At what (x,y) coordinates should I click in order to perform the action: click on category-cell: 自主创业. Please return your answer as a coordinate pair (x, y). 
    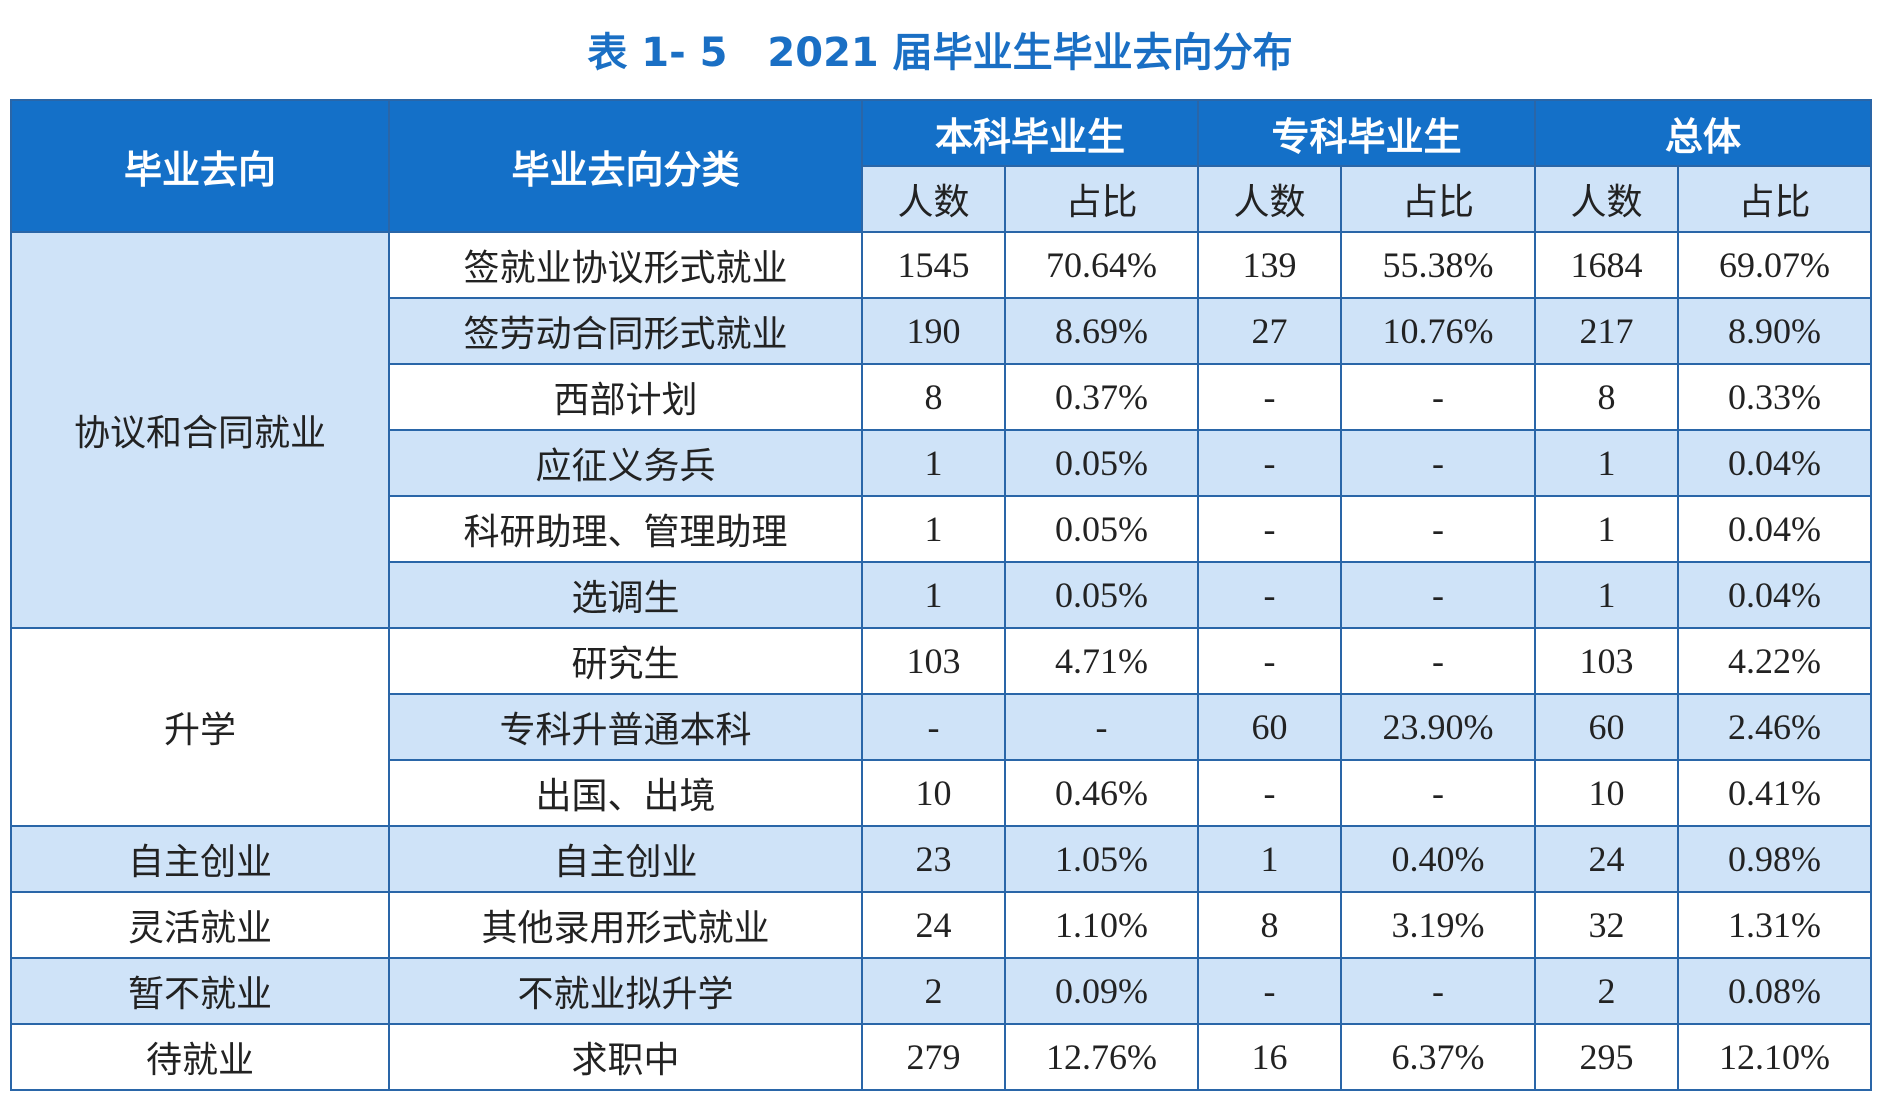
    Looking at the image, I should click on (625, 859).